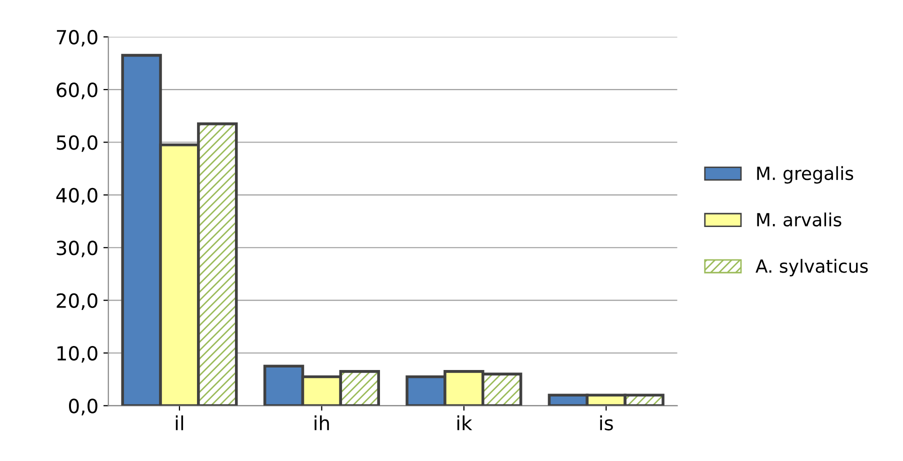 The width and height of the screenshot is (903, 461). Describe the element at coordinates (83, 407) in the screenshot. I see `y-tick-label: 0,0` at that location.